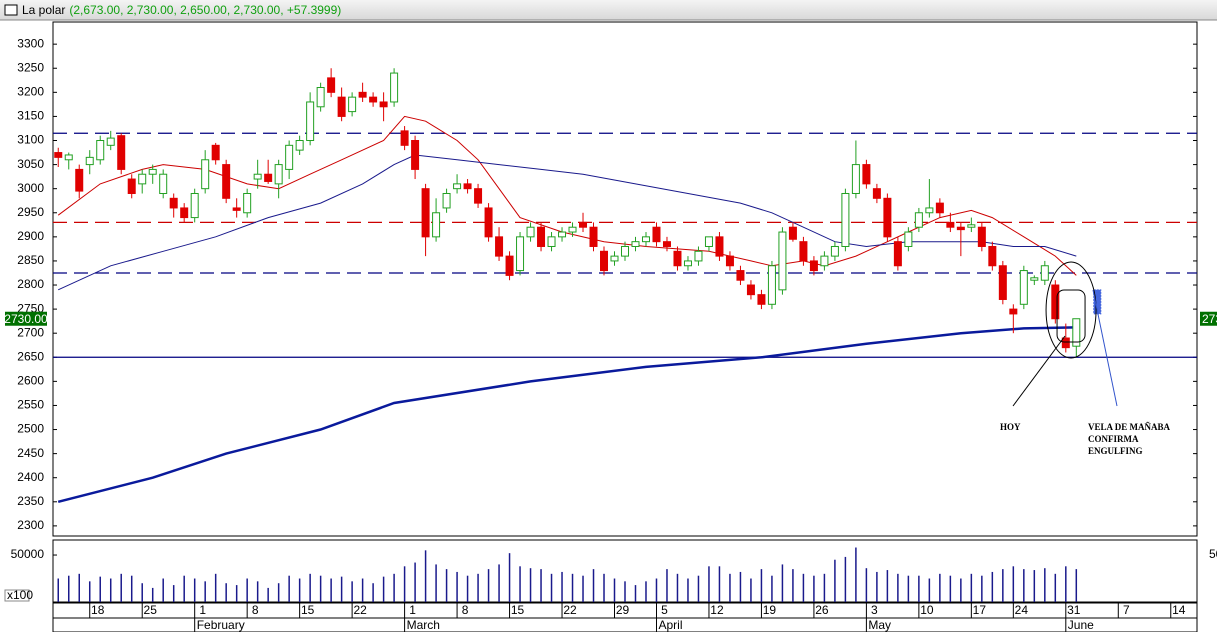 This screenshot has width=1217, height=632. What do you see at coordinates (30, 236) in the screenshot?
I see `y-tick-label: 2900` at bounding box center [30, 236].